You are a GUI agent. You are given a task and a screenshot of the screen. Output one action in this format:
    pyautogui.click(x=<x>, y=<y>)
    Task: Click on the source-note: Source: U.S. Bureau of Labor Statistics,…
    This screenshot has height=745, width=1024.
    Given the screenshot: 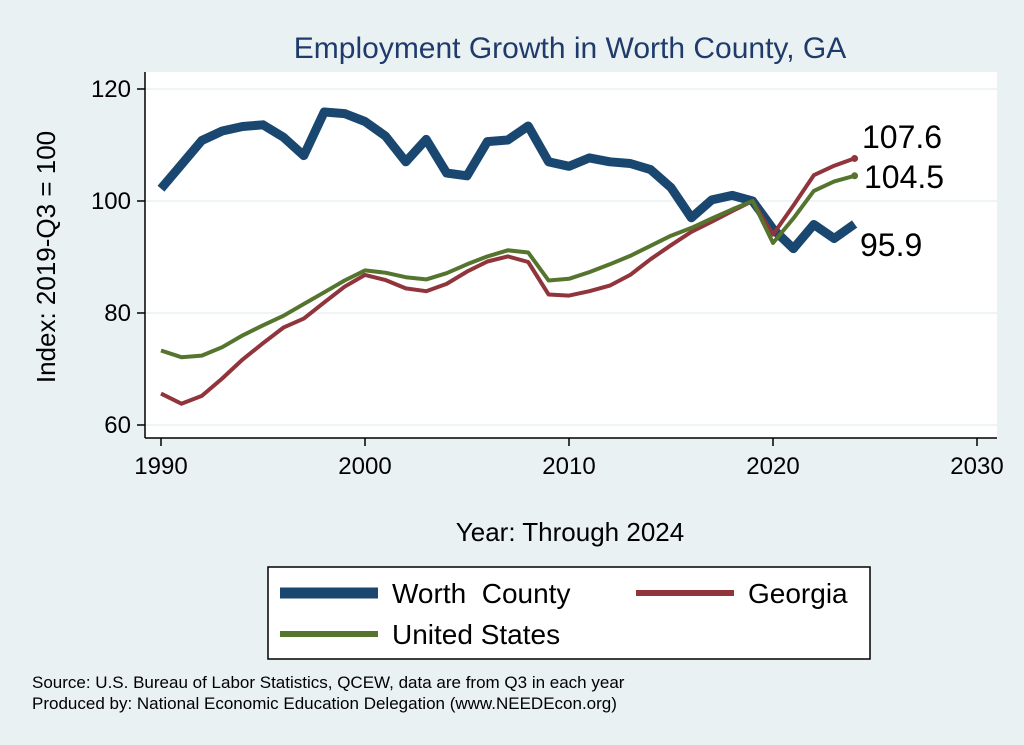 What is the action you would take?
    pyautogui.click(x=328, y=682)
    